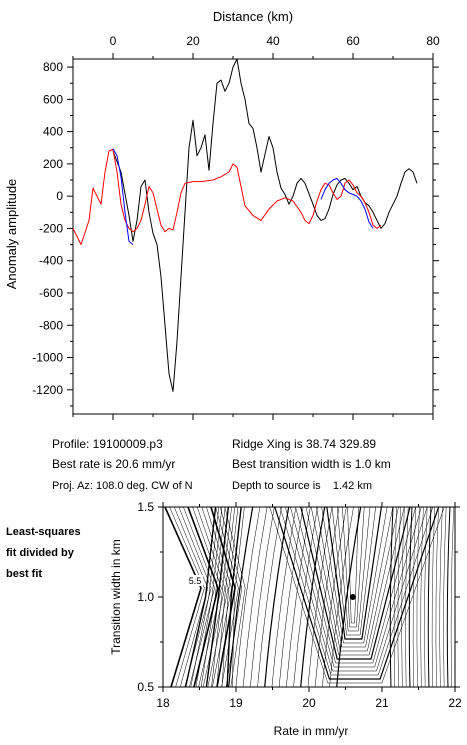 The width and height of the screenshot is (467, 745). Describe the element at coordinates (311, 731) in the screenshot. I see `contour-x-axis-label: Rate in mm/yr` at that location.